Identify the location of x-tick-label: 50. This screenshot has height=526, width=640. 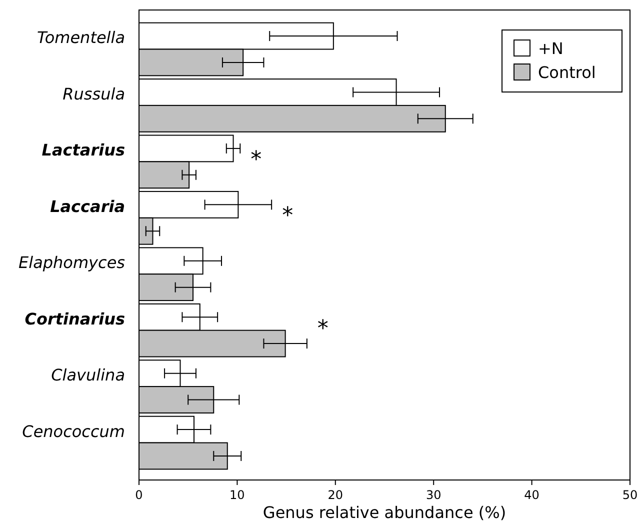
(630, 495).